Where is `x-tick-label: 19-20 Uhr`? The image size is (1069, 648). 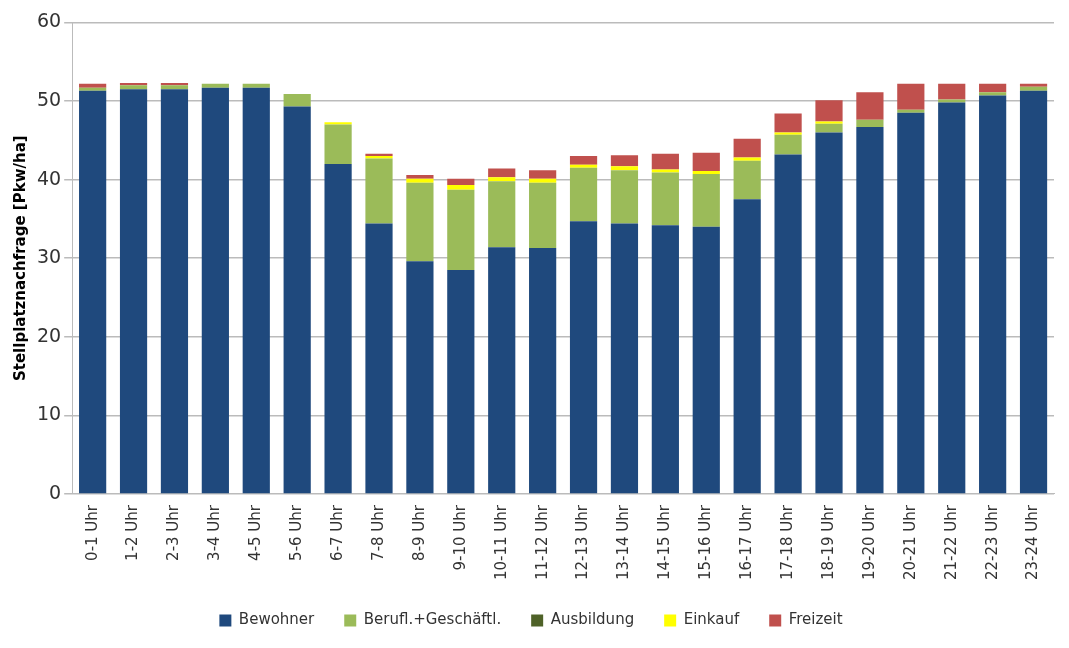
x-tick-label: 19-20 Uhr is located at coordinates (868, 542).